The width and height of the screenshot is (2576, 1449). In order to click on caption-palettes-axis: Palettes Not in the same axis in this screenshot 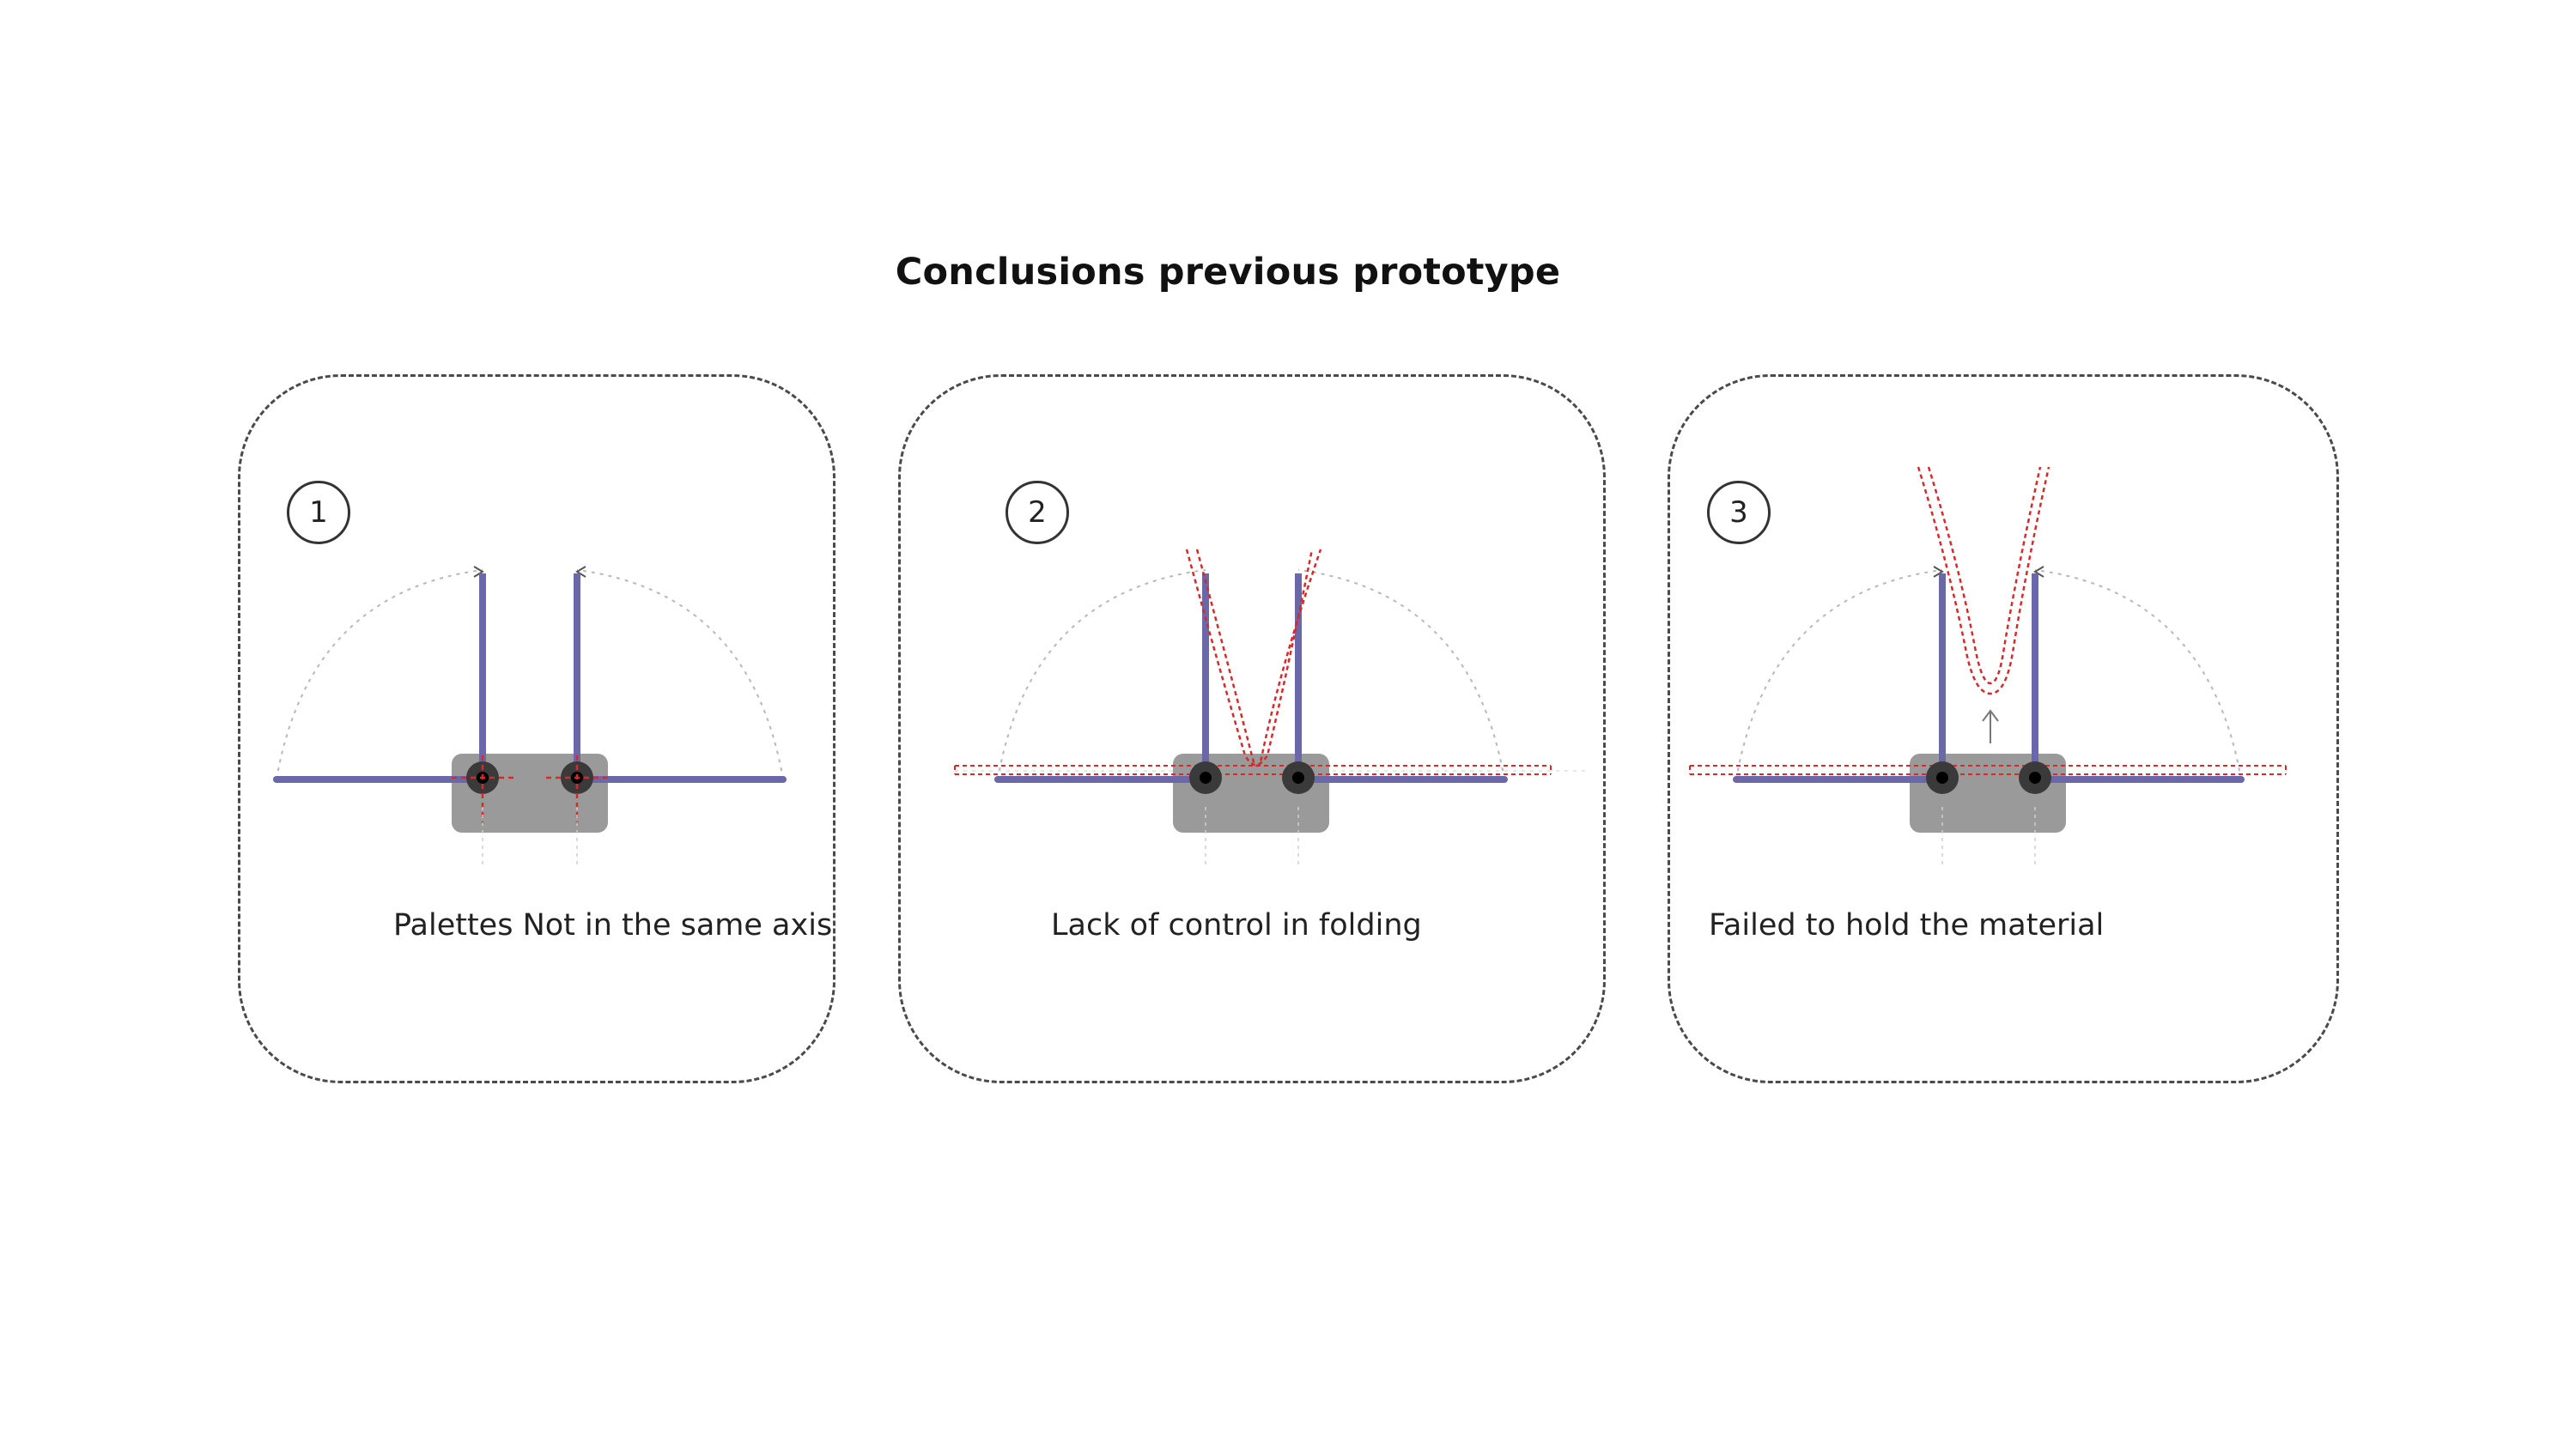, I will do `click(613, 925)`.